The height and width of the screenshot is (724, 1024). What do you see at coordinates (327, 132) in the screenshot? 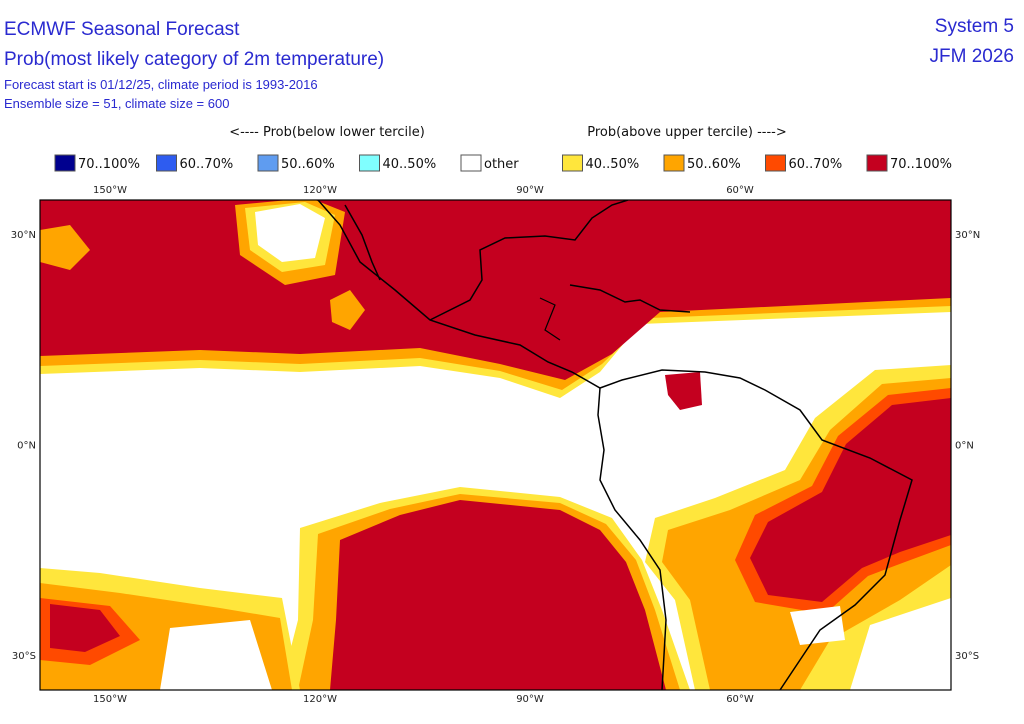
I see `legend-below-label: <---- Prob(below lower tercile)` at bounding box center [327, 132].